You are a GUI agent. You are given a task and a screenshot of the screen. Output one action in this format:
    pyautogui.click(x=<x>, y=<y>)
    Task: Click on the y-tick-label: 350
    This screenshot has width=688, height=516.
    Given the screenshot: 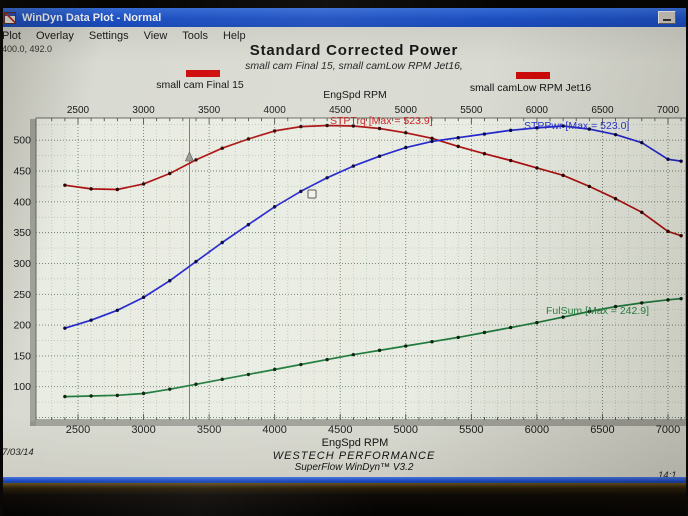 What is the action you would take?
    pyautogui.click(x=22, y=233)
    